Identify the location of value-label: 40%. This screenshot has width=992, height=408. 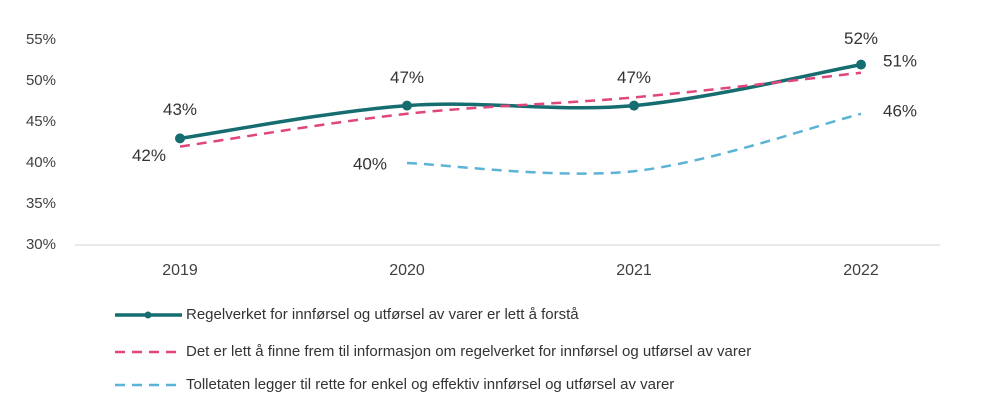
(370, 163).